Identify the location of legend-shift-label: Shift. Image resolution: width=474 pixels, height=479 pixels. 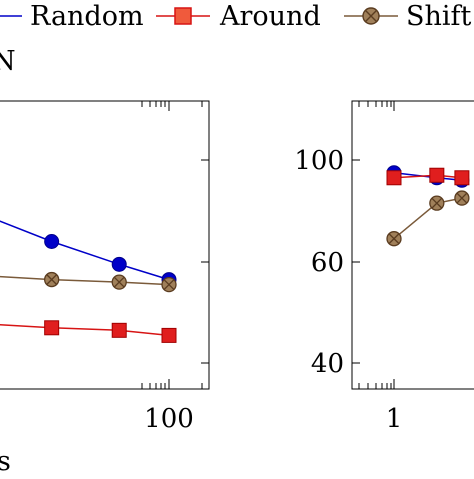
(439, 16).